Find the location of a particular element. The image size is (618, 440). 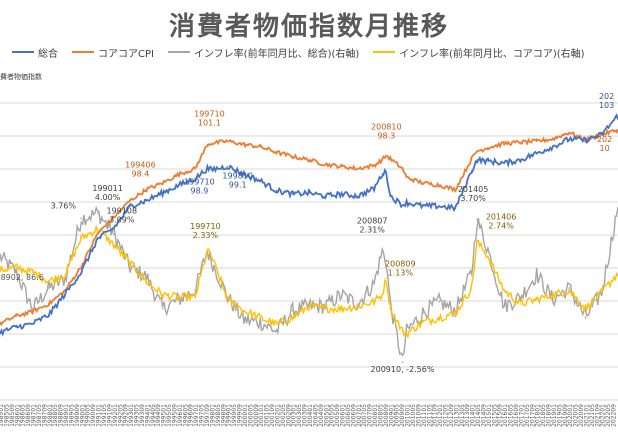

x-tick-label: 199409 is located at coordinates (158, 415).